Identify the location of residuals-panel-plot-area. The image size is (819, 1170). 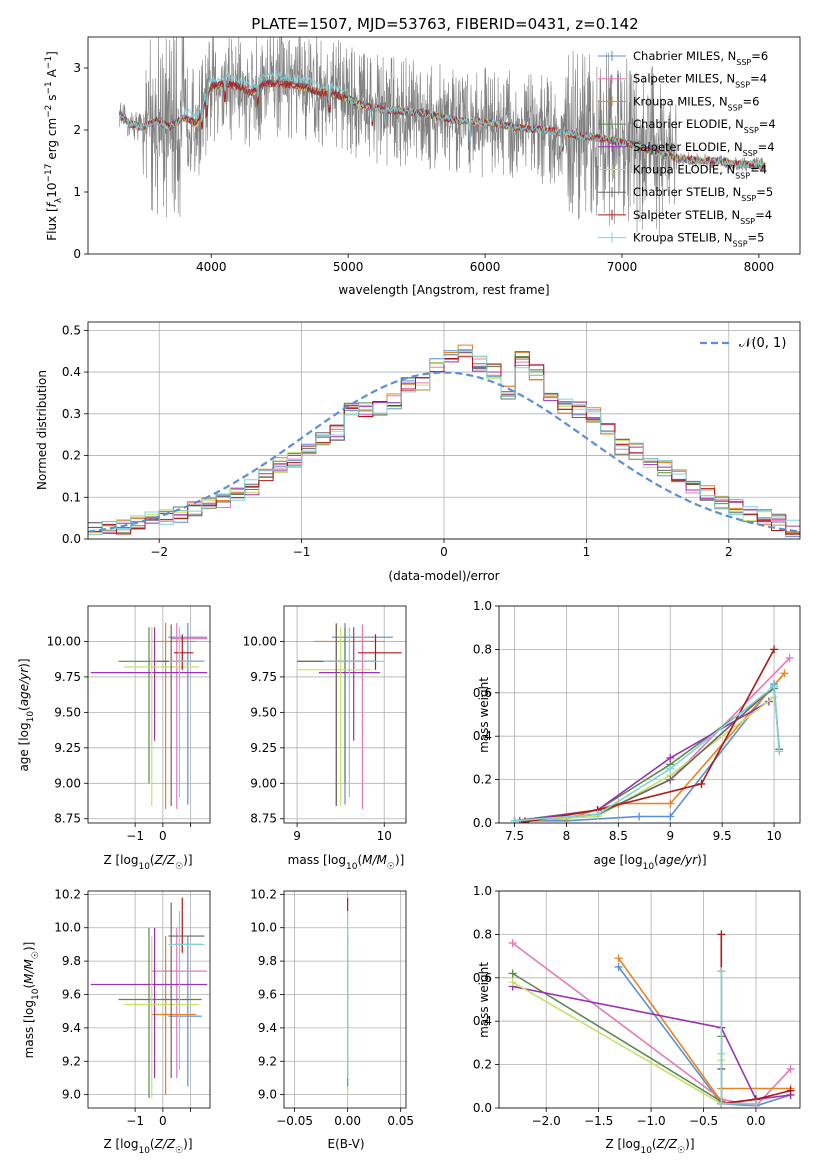
(444, 441).